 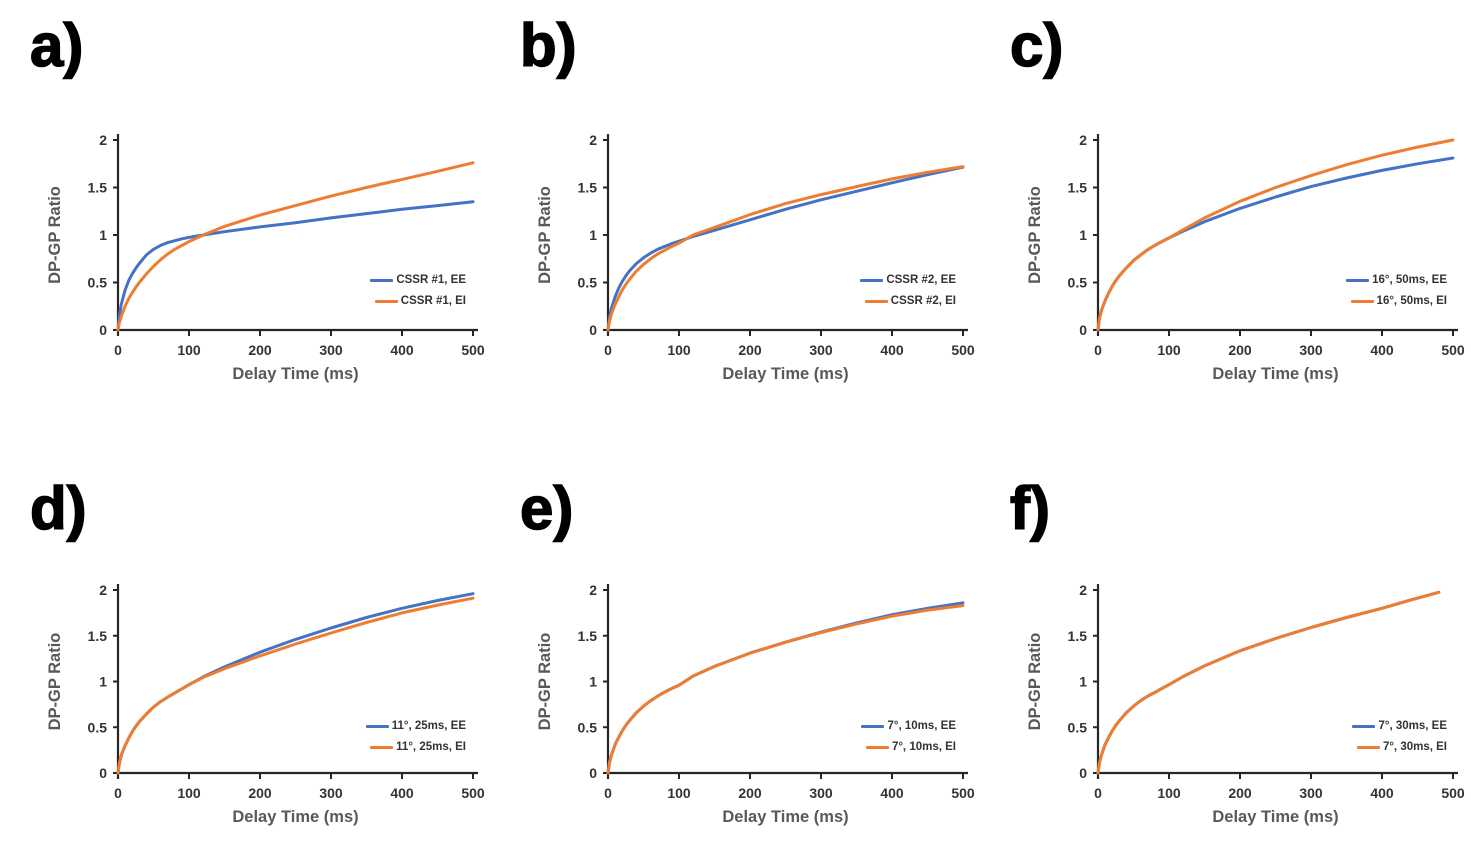 What do you see at coordinates (428, 726) in the screenshot?
I see `legend-label: 11°, 25ms, EE` at bounding box center [428, 726].